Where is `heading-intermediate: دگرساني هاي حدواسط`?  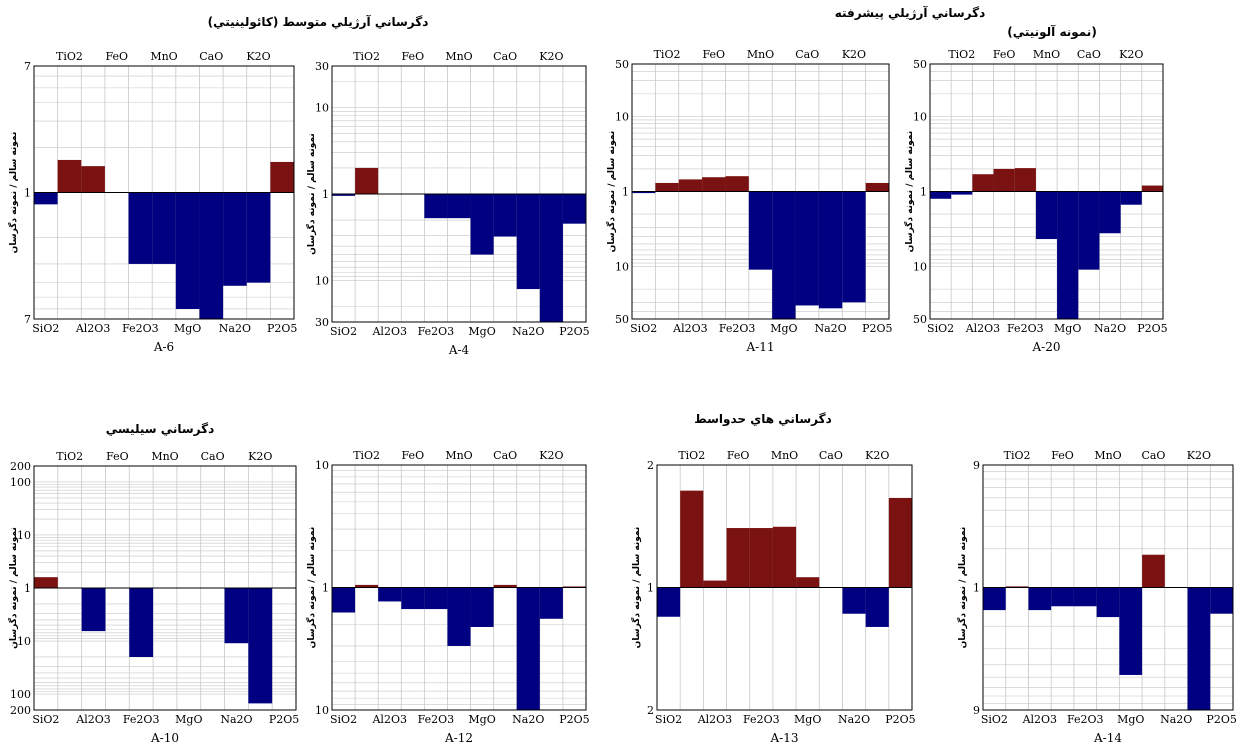
heading-intermediate: دگرساني هاي حدواسط is located at coordinates (763, 419).